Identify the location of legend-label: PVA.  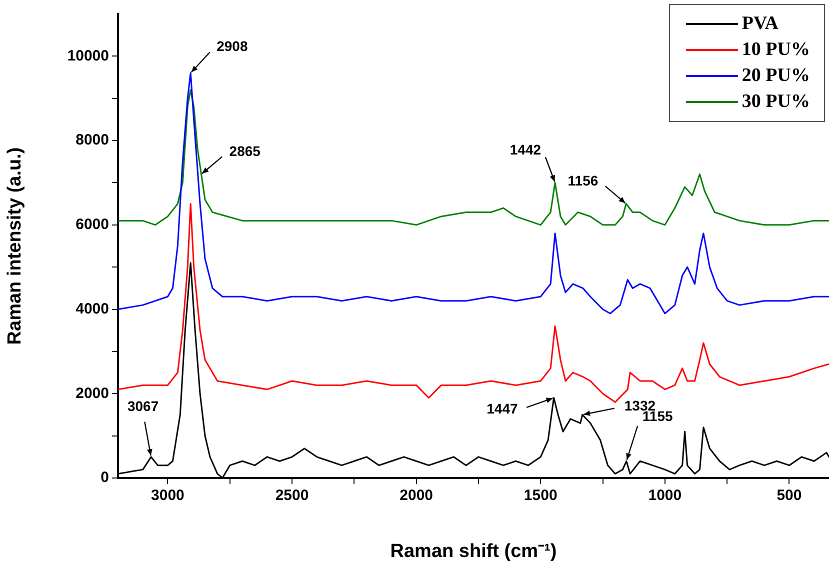
(760, 24).